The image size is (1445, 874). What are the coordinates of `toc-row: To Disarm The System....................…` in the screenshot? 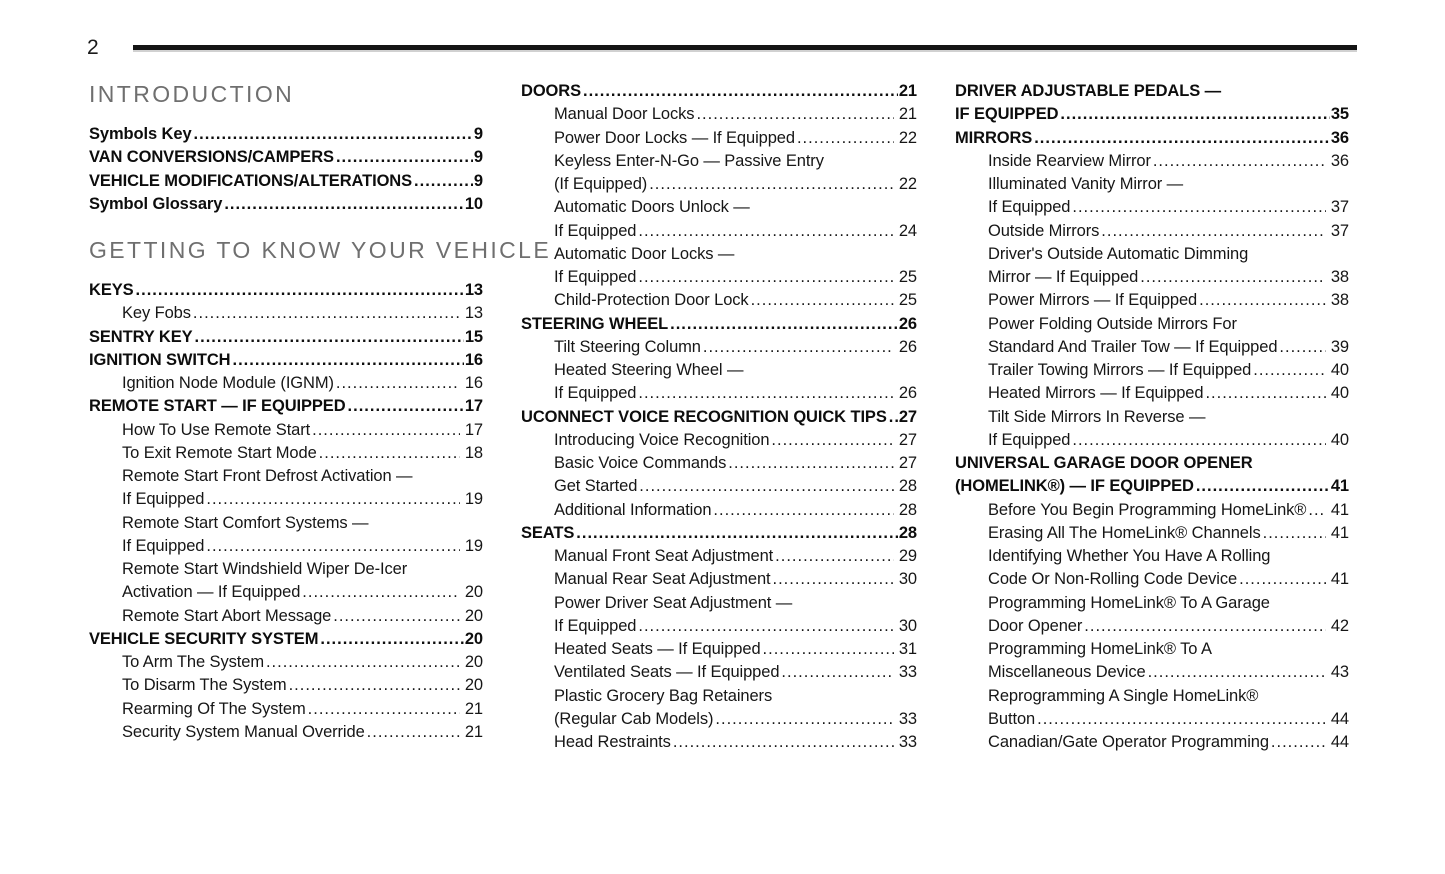 It's located at (286, 685).